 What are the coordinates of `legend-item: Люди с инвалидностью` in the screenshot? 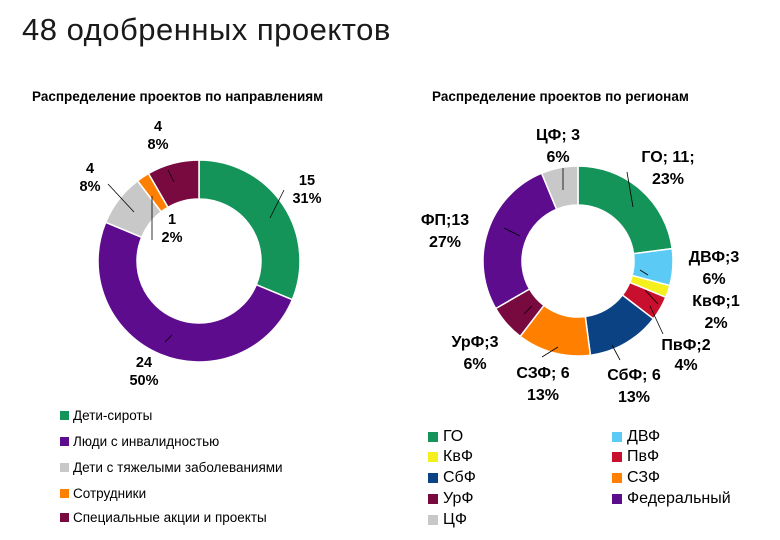 It's located at (139, 441).